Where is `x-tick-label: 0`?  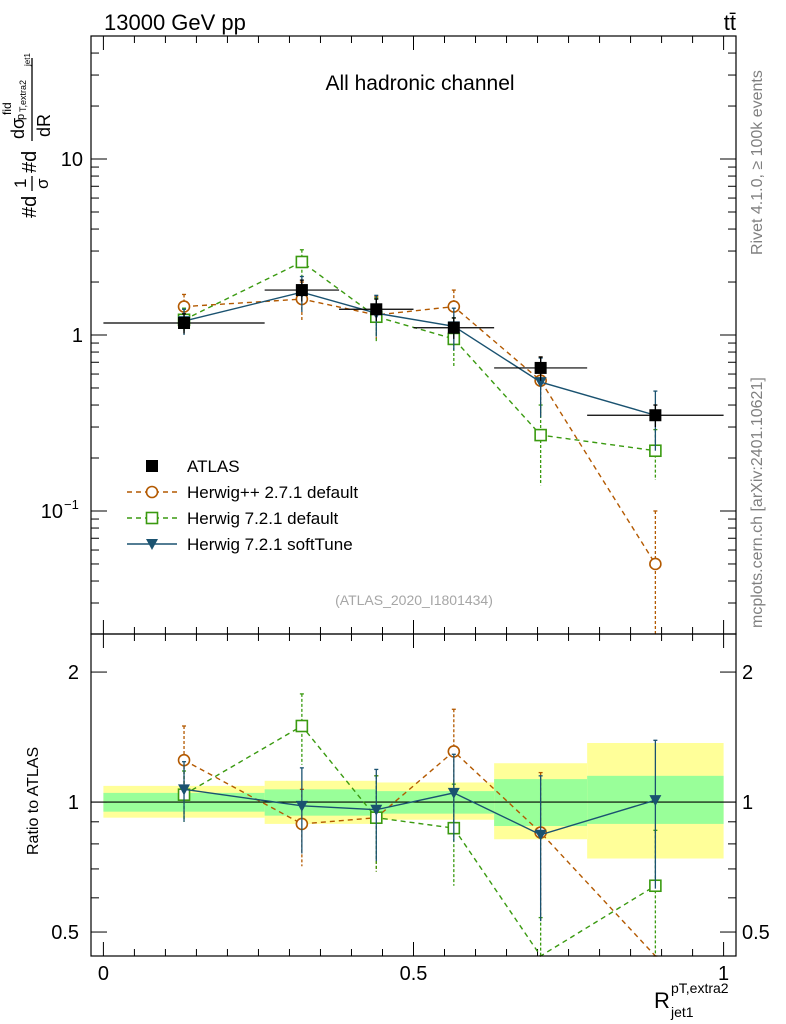
x-tick-label: 0 is located at coordinates (103, 974).